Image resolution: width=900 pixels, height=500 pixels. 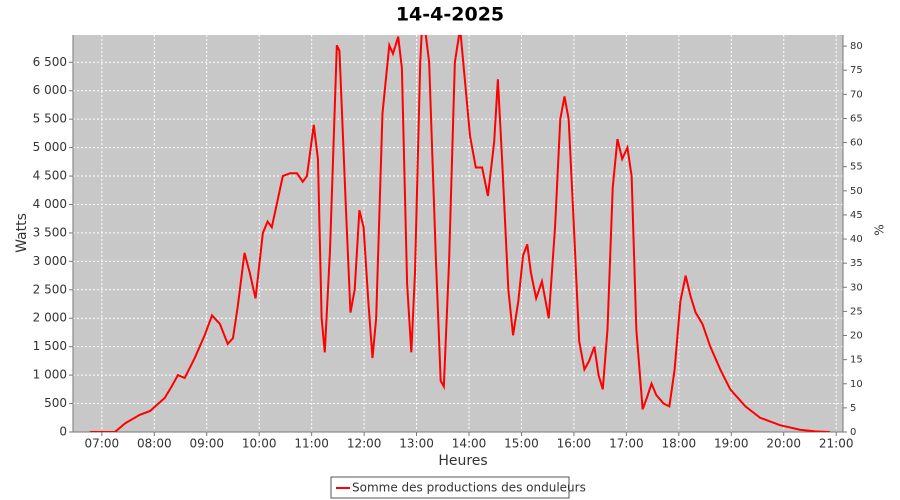 What do you see at coordinates (731, 444) in the screenshot?
I see `x-tick-label: 19:00` at bounding box center [731, 444].